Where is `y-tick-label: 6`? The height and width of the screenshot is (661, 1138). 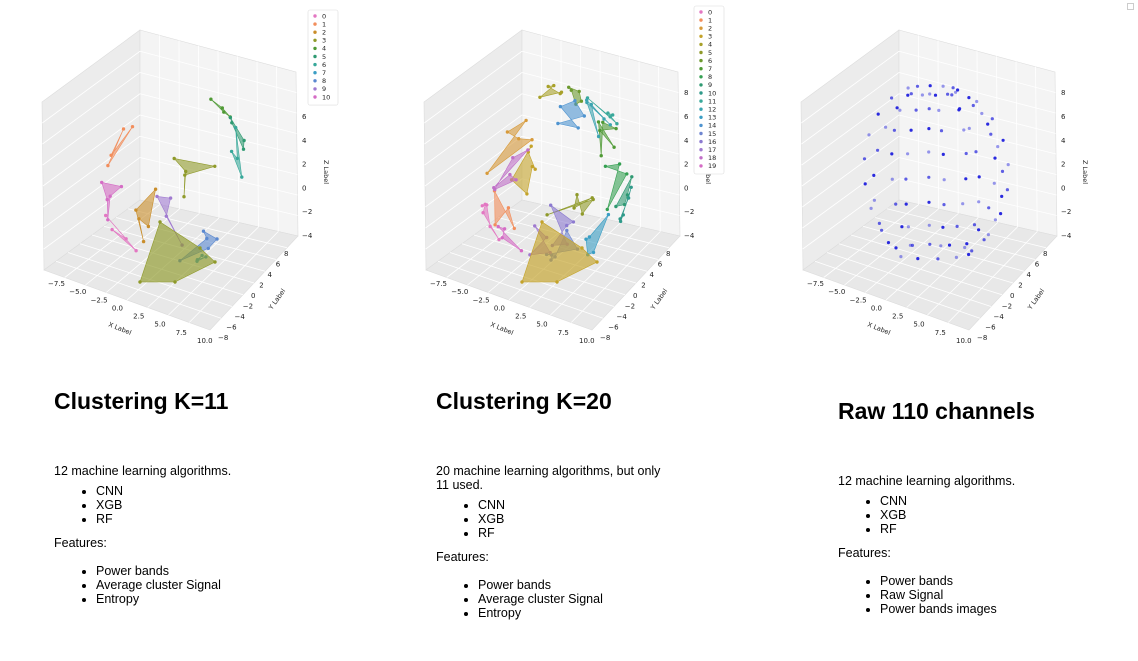 y-tick-label: 6 is located at coordinates (1037, 265).